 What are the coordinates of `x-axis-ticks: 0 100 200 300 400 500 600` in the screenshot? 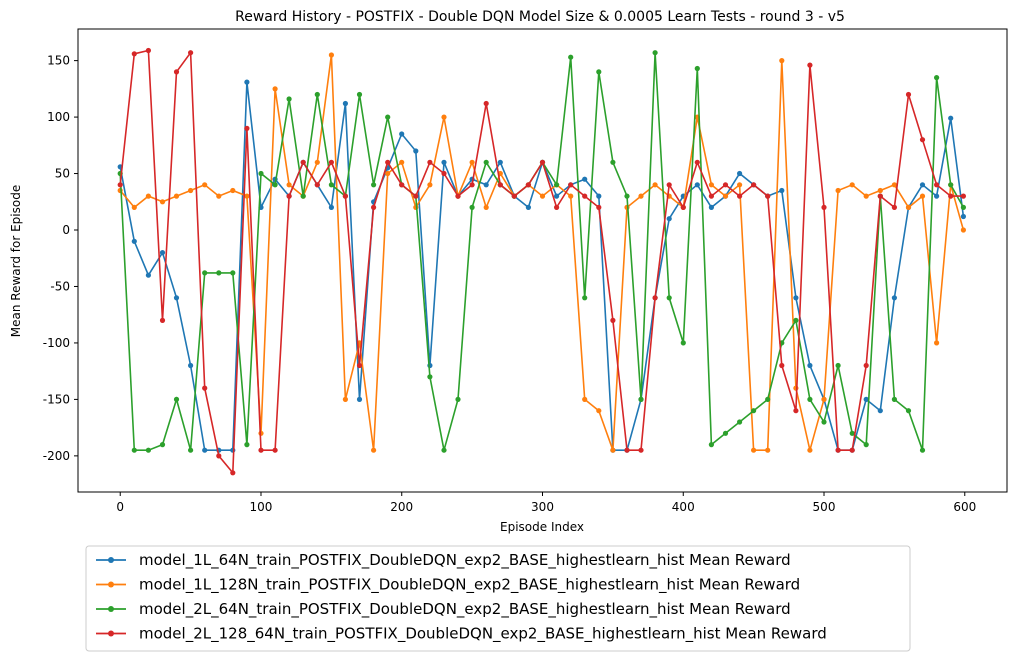 It's located at (546, 503).